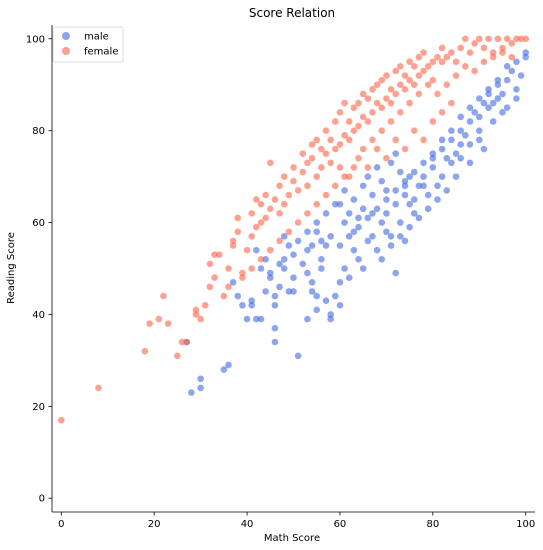 This screenshot has height=550, width=543. I want to click on x-axis-label: Math Score, so click(292, 538).